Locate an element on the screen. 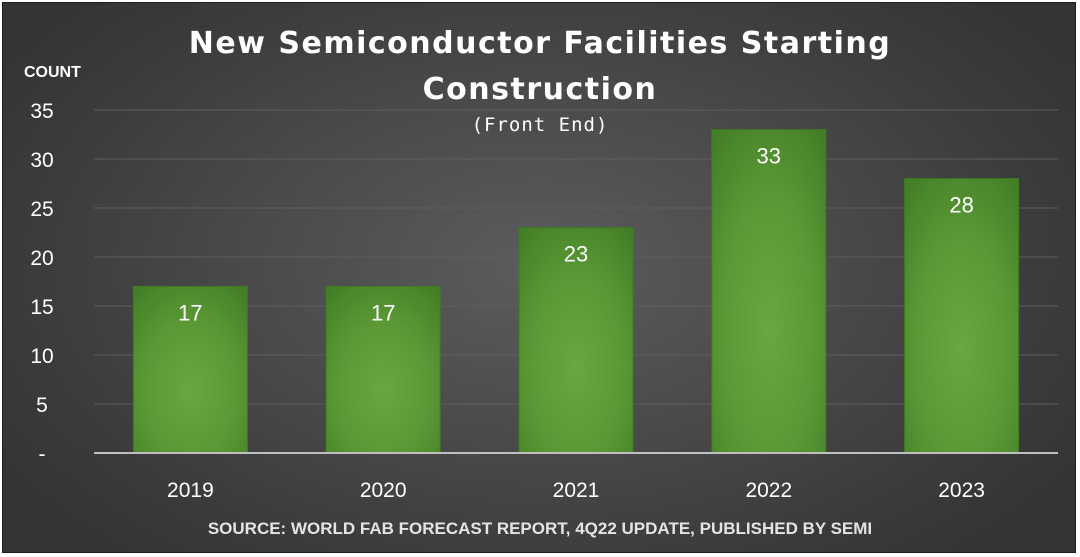 The image size is (1080, 557). data-label: 28 is located at coordinates (961, 205).